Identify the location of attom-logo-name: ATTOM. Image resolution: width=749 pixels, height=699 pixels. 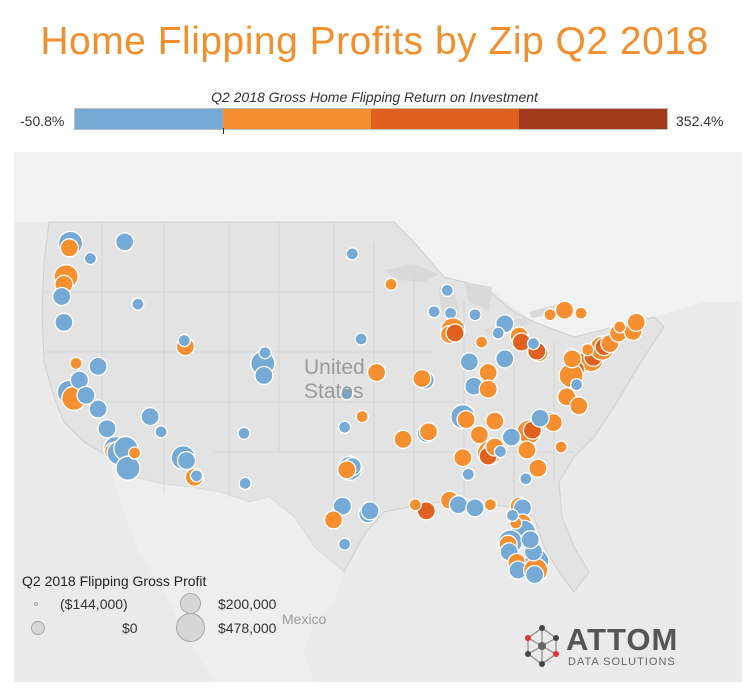
(622, 639).